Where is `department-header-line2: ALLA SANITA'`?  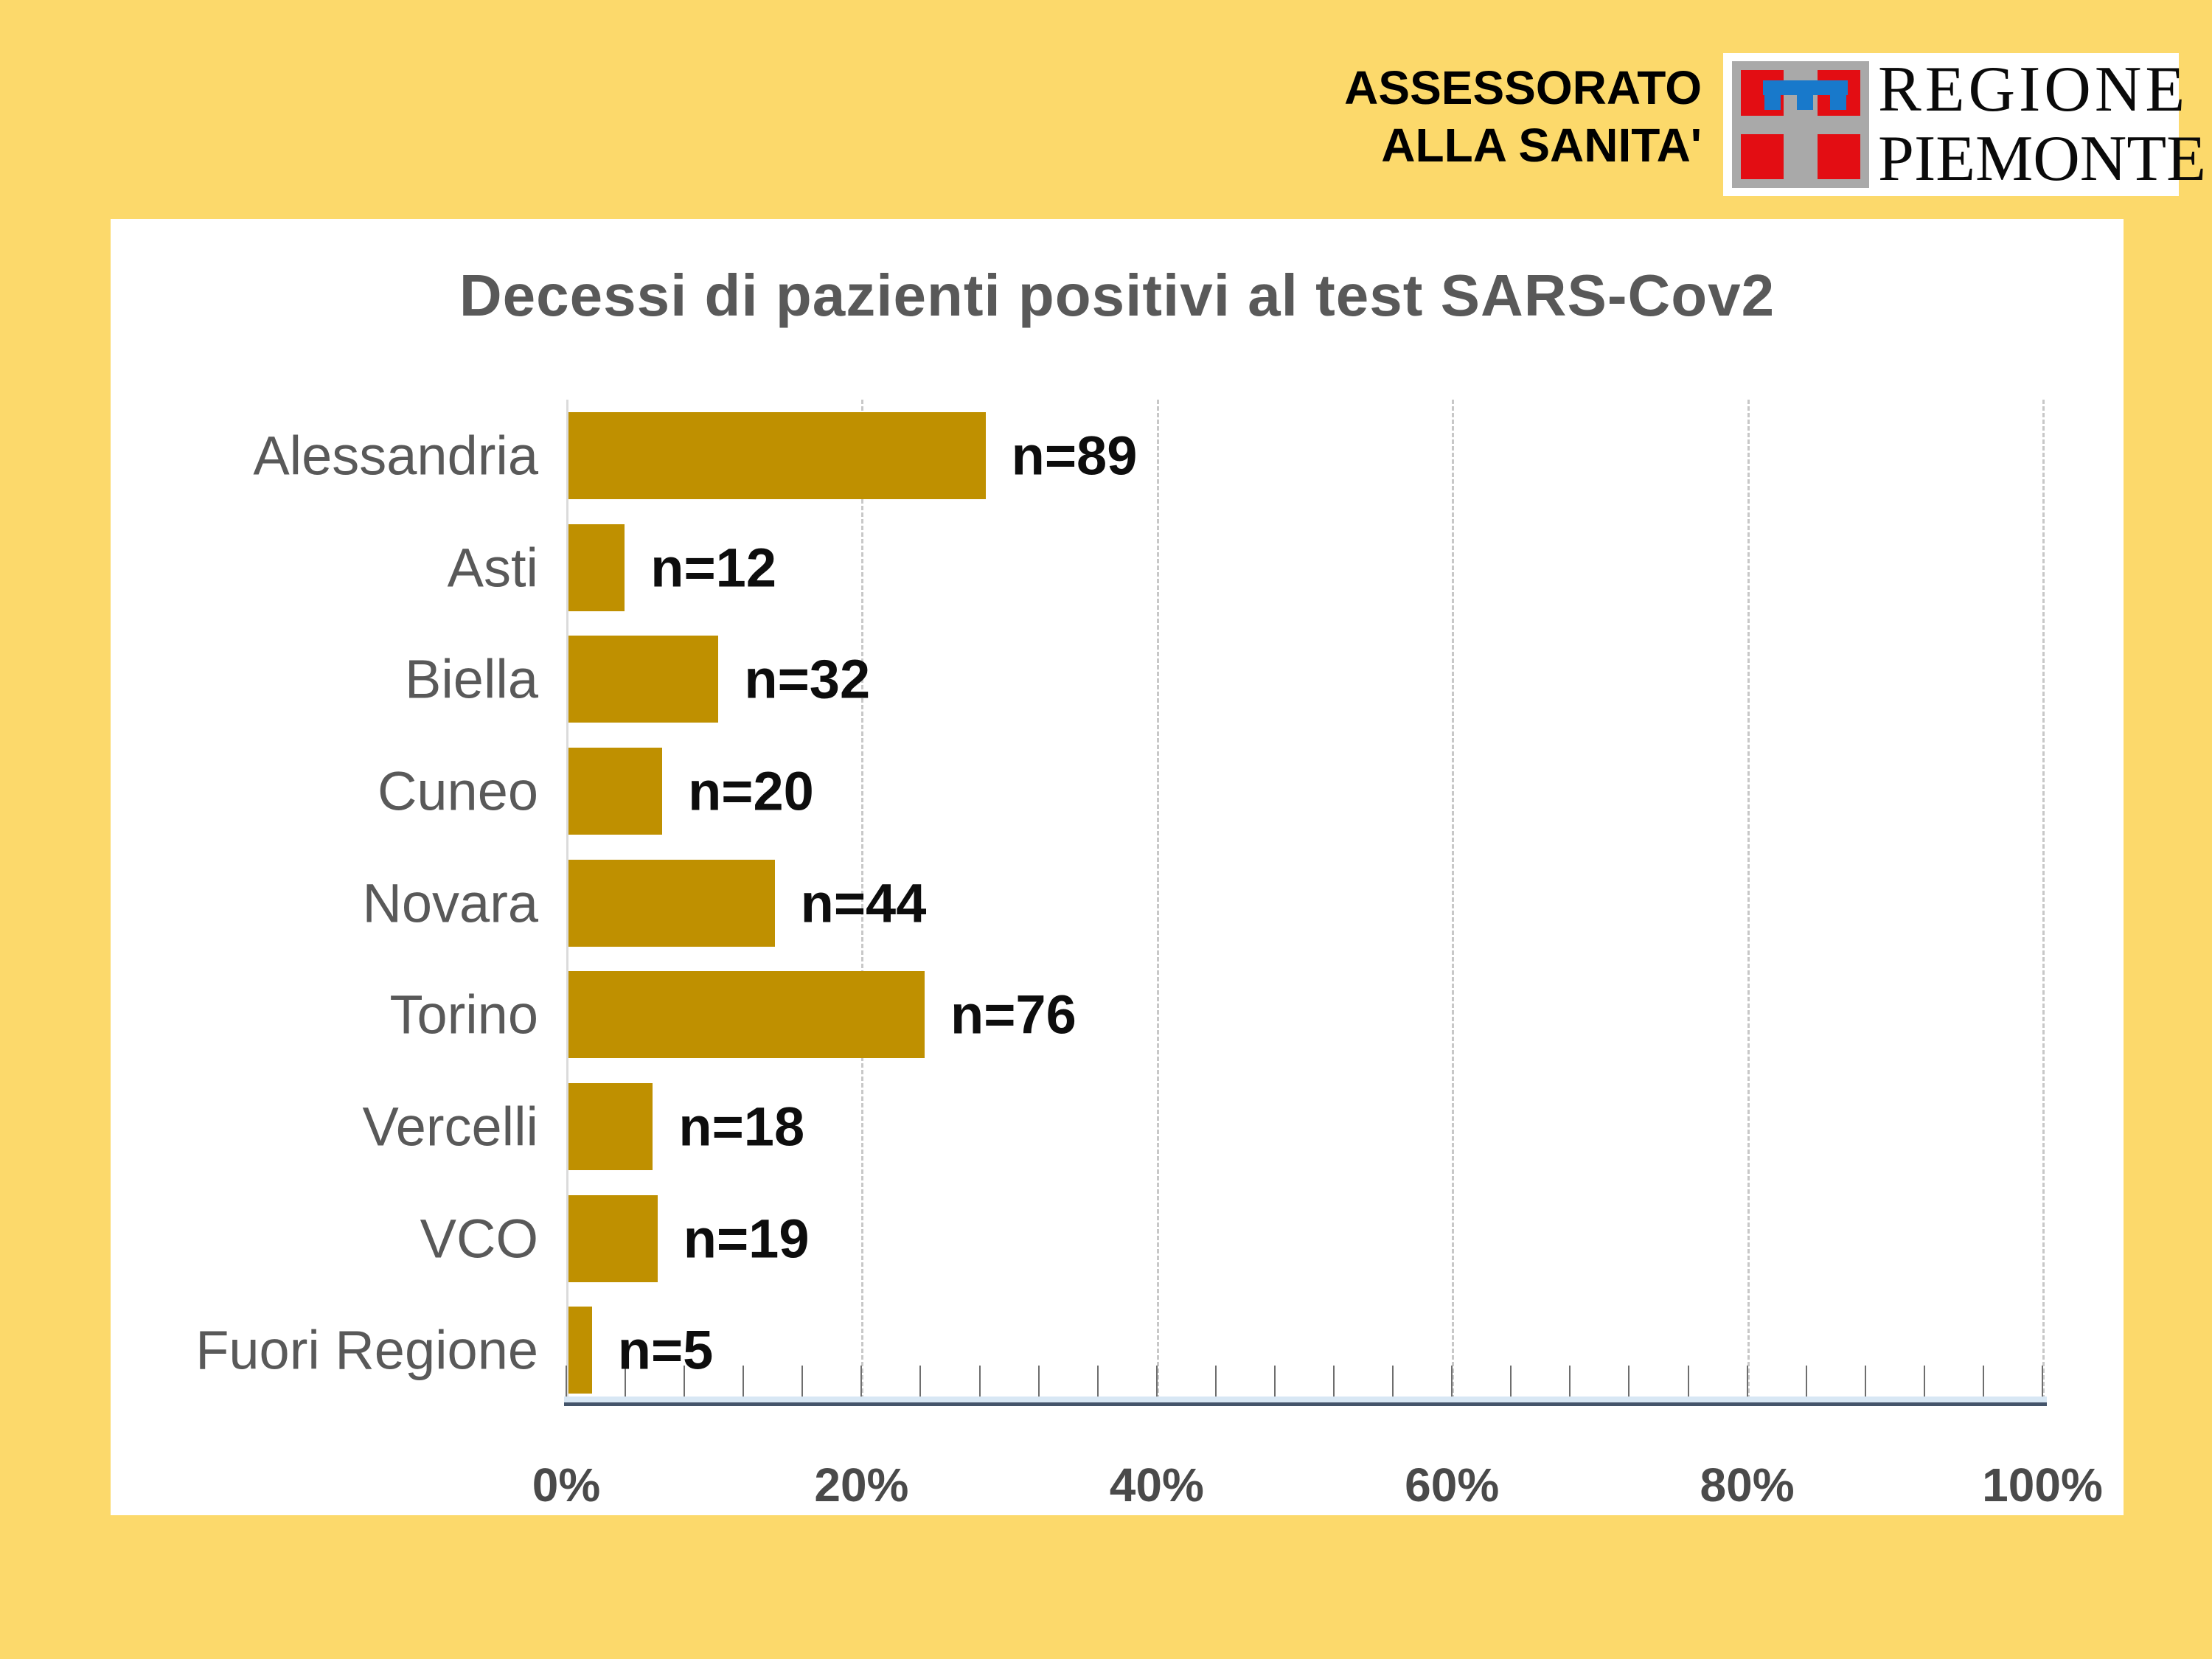
department-header-line2: ALLA SANITA' is located at coordinates (1541, 145).